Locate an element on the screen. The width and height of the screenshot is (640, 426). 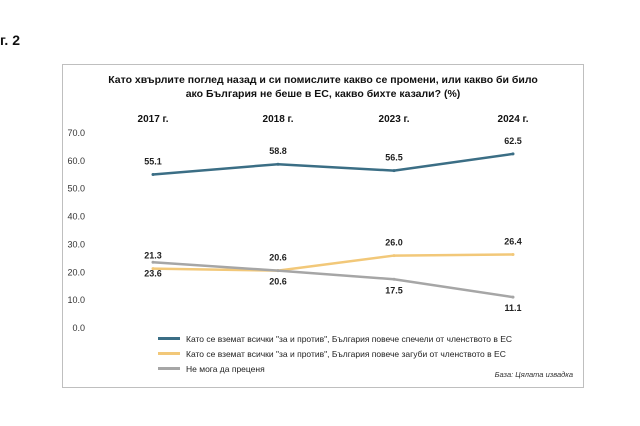
data-label-lost: 26.0 is located at coordinates (394, 243).